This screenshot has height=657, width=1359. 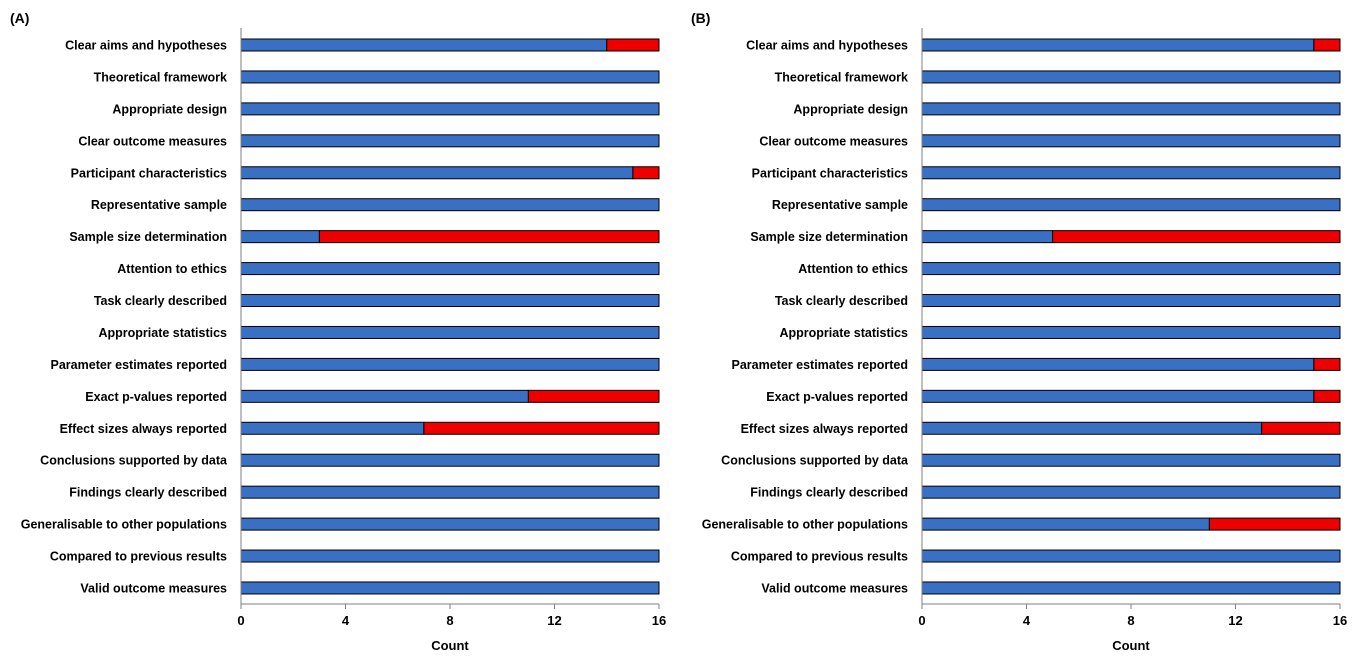 What do you see at coordinates (841, 301) in the screenshot?
I see `panel-b-category-label: Task clearly described` at bounding box center [841, 301].